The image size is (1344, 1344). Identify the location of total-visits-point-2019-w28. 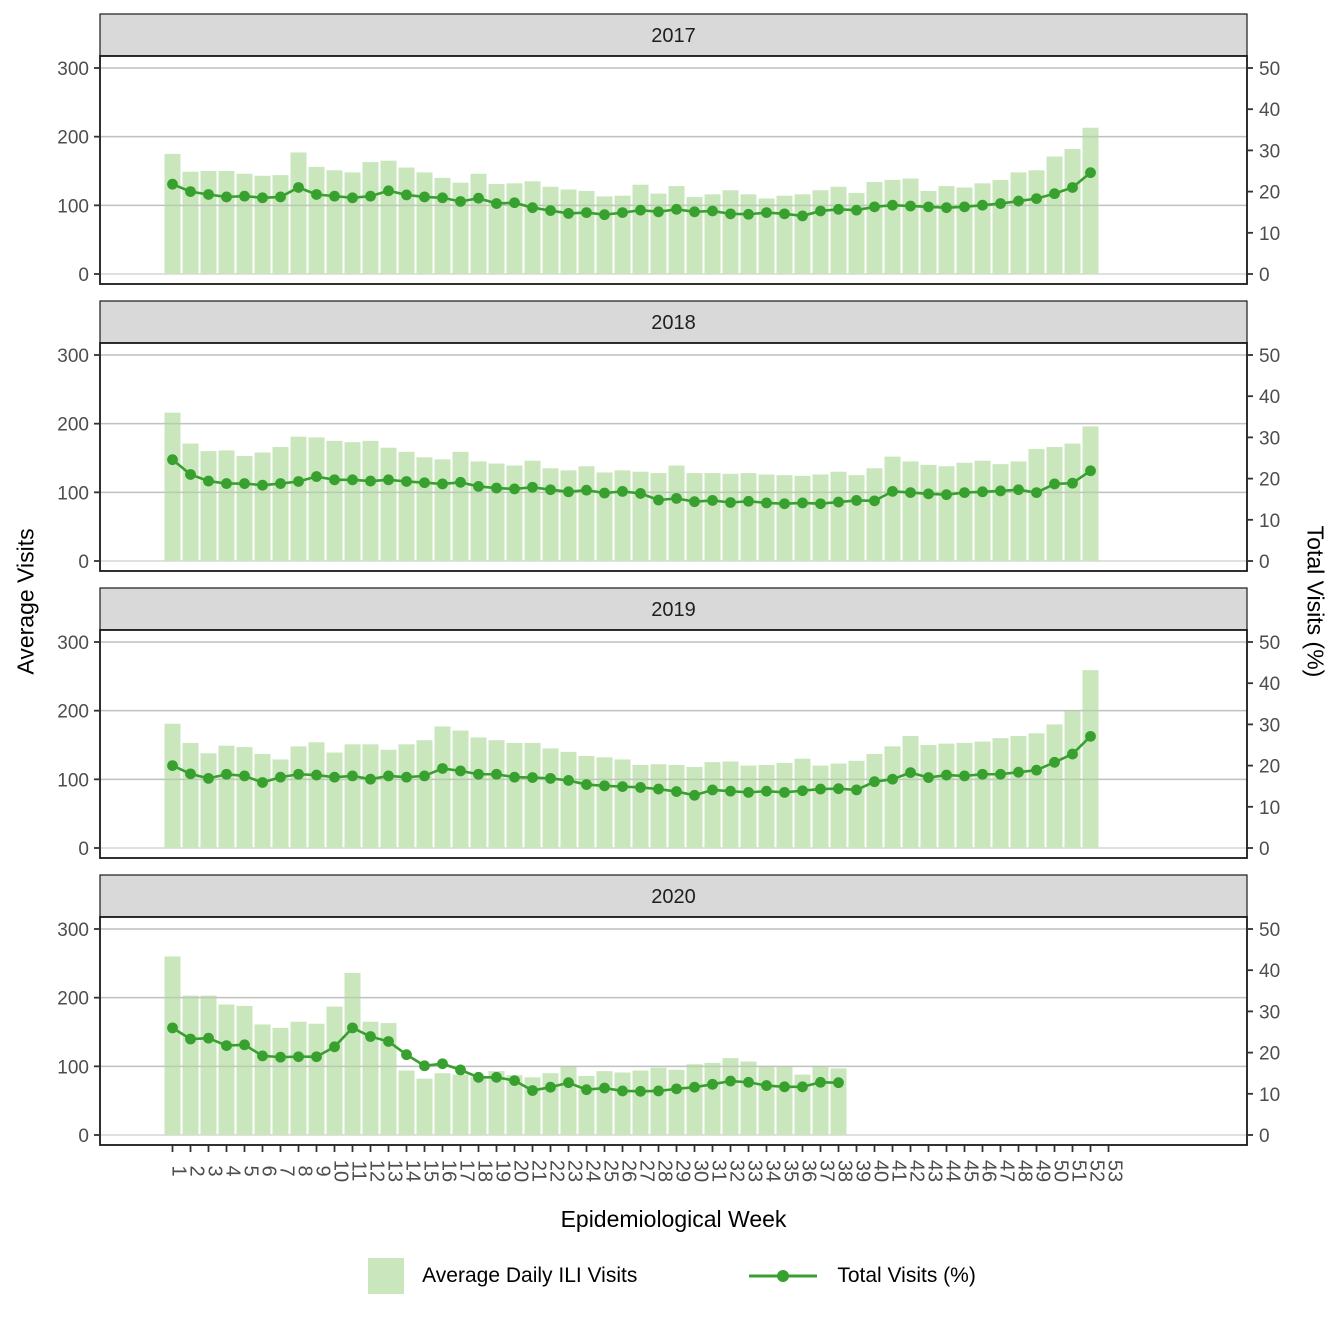
(658, 789).